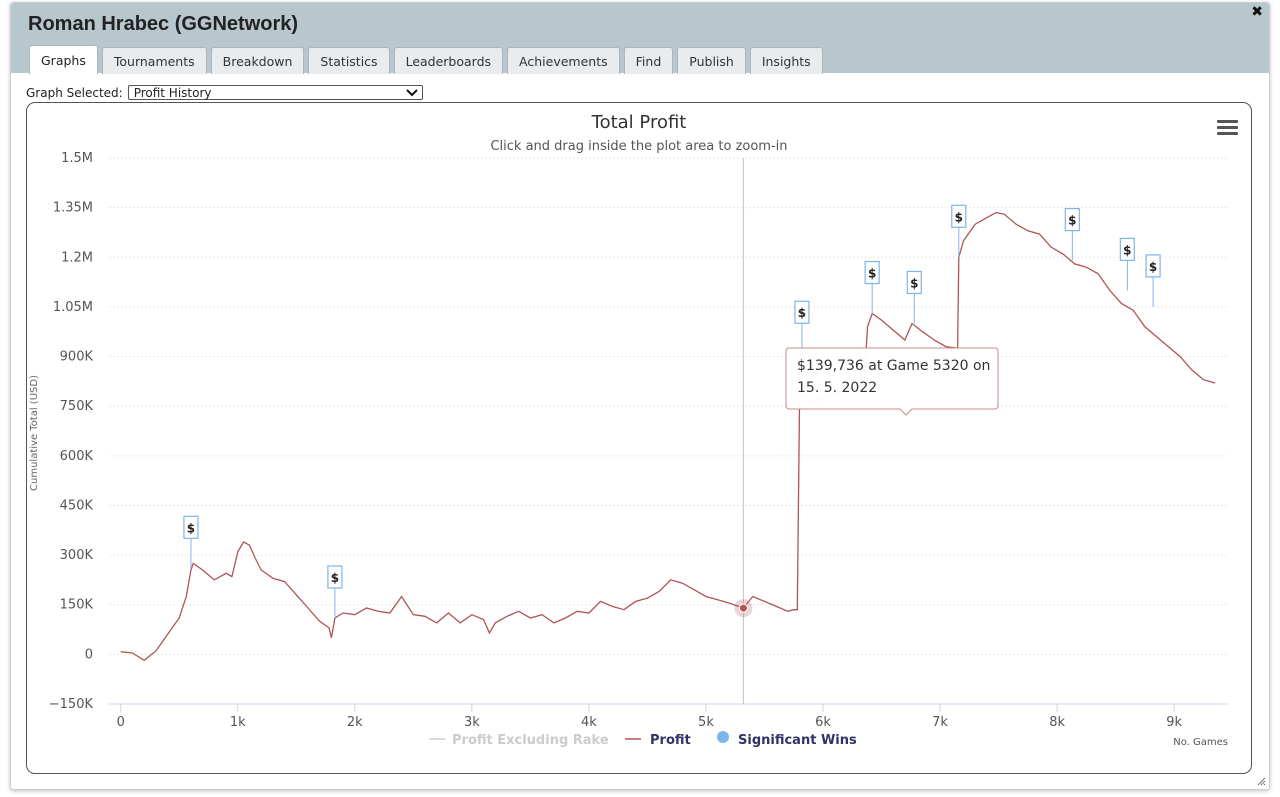  I want to click on dialog-title: Roman Hrabec (GGNetwork), so click(163, 24).